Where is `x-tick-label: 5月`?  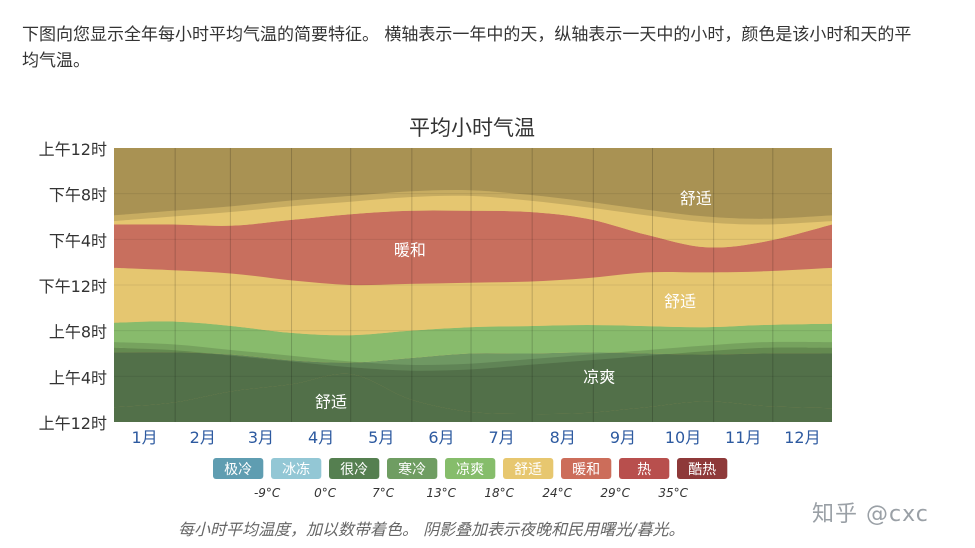
x-tick-label: 5月 is located at coordinates (381, 437).